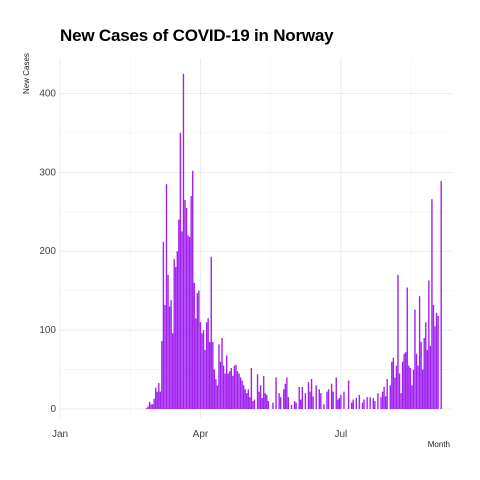 This screenshot has height=480, width=480. What do you see at coordinates (47, 330) in the screenshot?
I see `y-tick-label: 100` at bounding box center [47, 330].